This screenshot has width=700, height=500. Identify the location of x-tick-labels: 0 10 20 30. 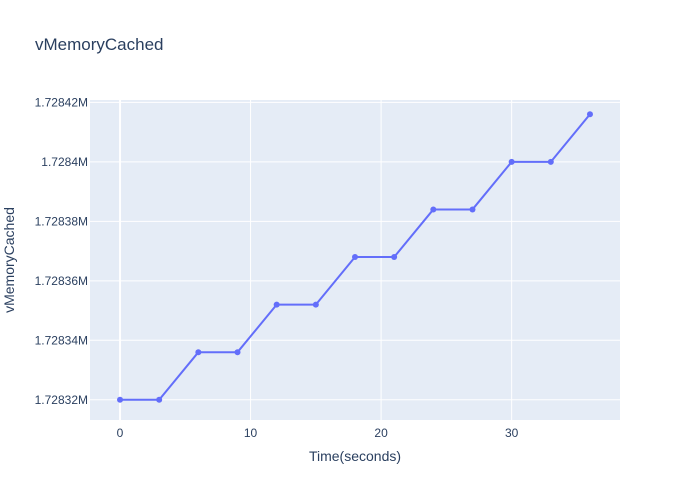
(318, 433).